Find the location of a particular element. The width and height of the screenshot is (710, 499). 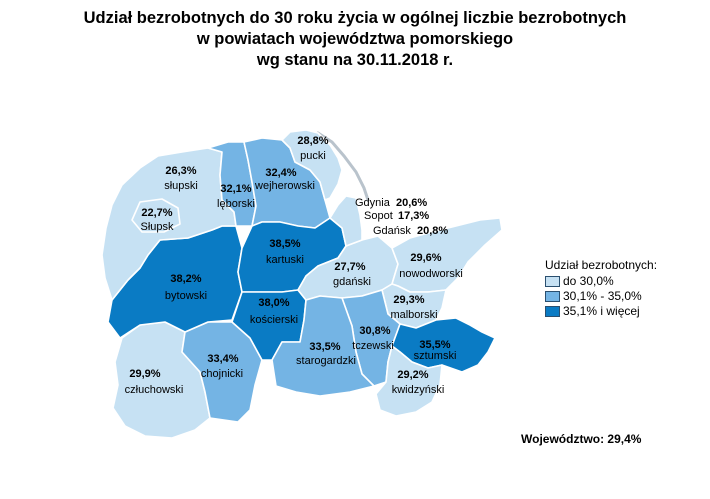

region-slupsk-city is located at coordinates (156, 215).